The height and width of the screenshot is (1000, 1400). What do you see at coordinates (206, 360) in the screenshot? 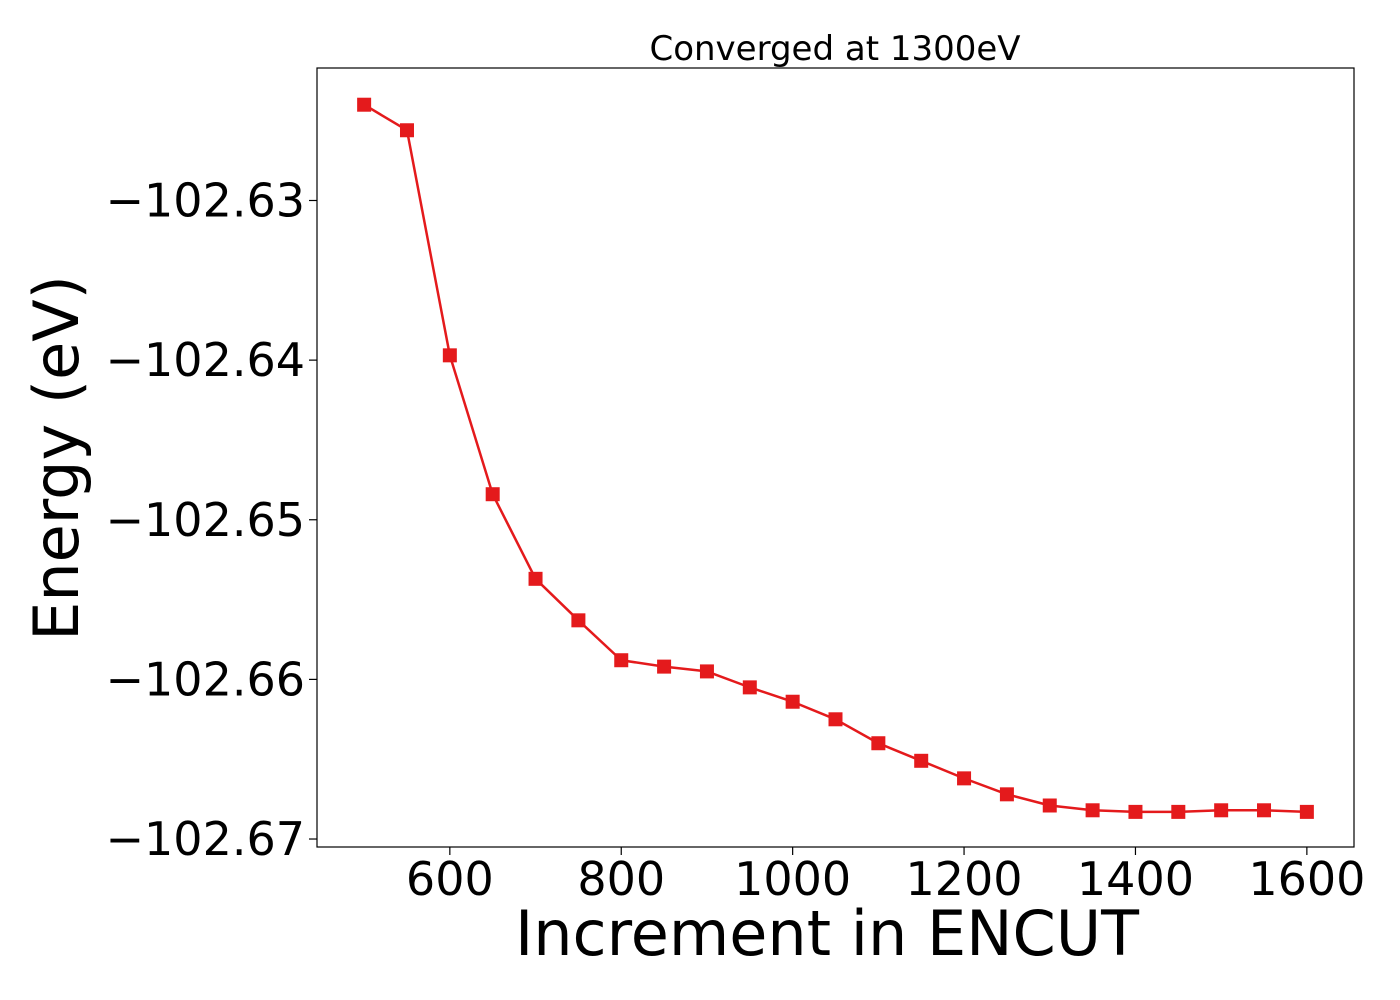
I see `y-tick-label: −102.64` at bounding box center [206, 360].